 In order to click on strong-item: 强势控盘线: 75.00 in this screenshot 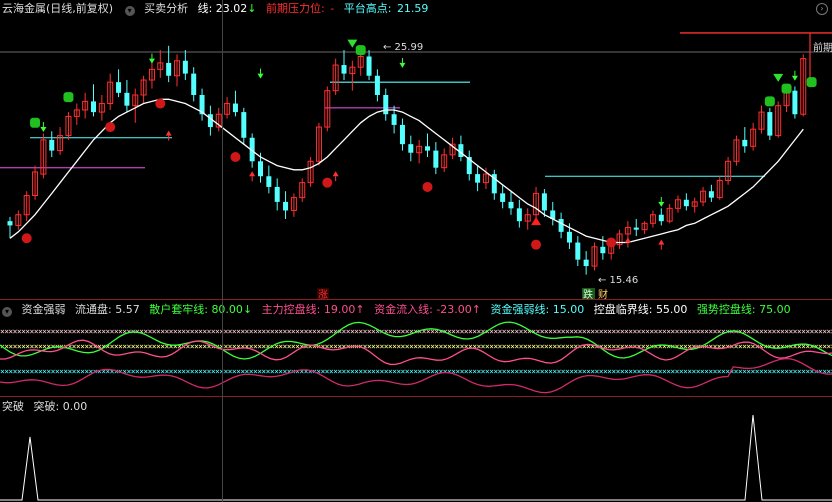, I will do `click(743, 309)`.